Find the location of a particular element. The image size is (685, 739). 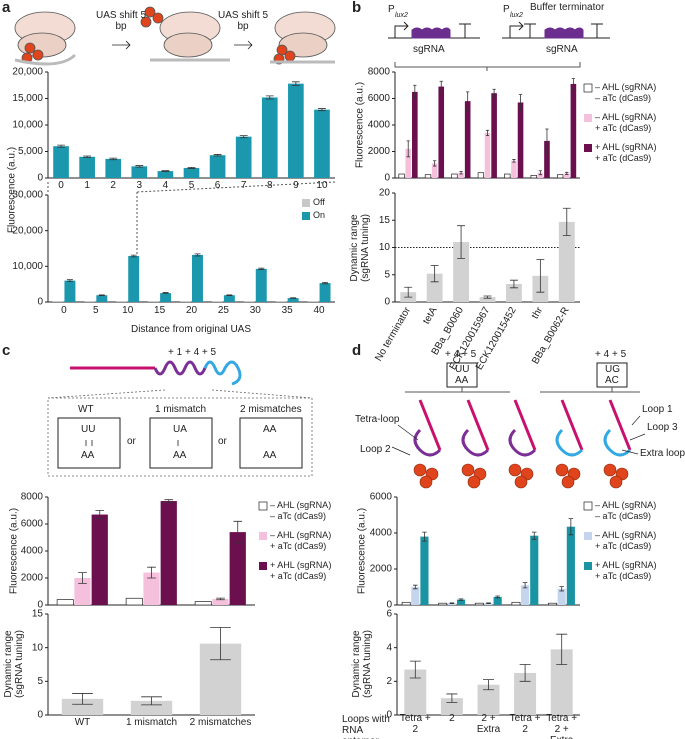

panel-label: b is located at coordinates (357, 8).